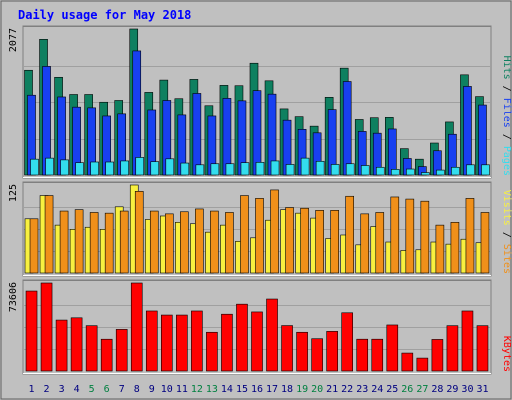 This screenshot has height=400, width=512. I want to click on day-label-12: 12, so click(197, 389).